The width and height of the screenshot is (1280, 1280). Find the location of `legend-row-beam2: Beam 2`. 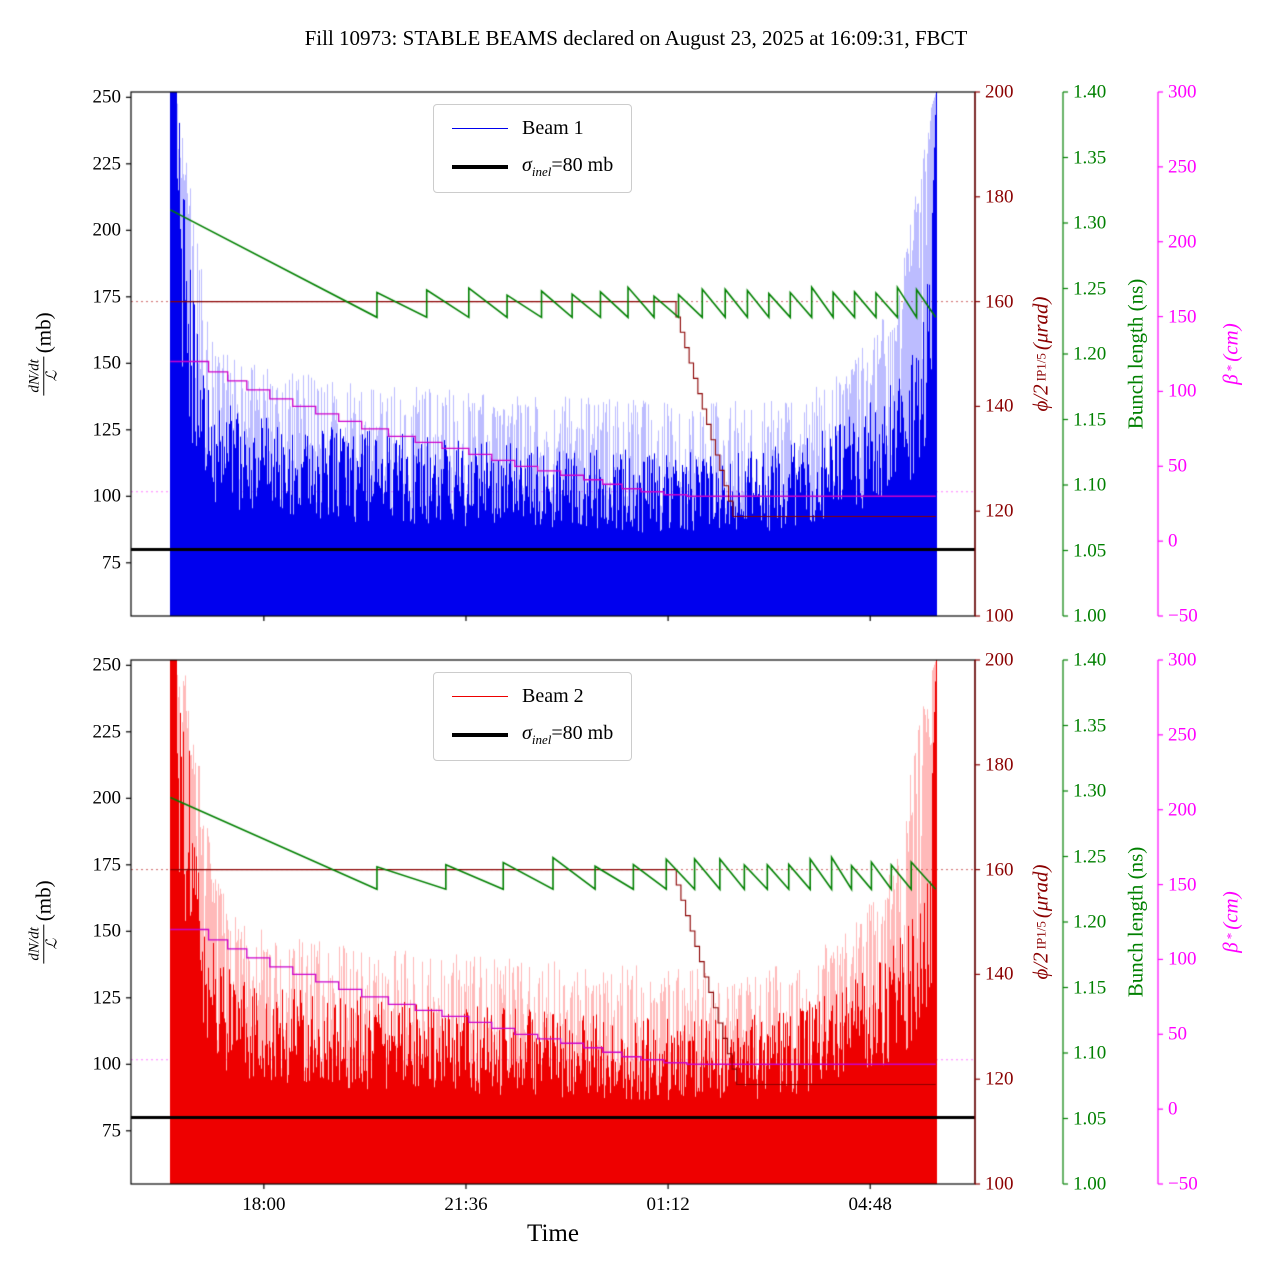

legend-row-beam2: Beam 2 is located at coordinates (532, 696).